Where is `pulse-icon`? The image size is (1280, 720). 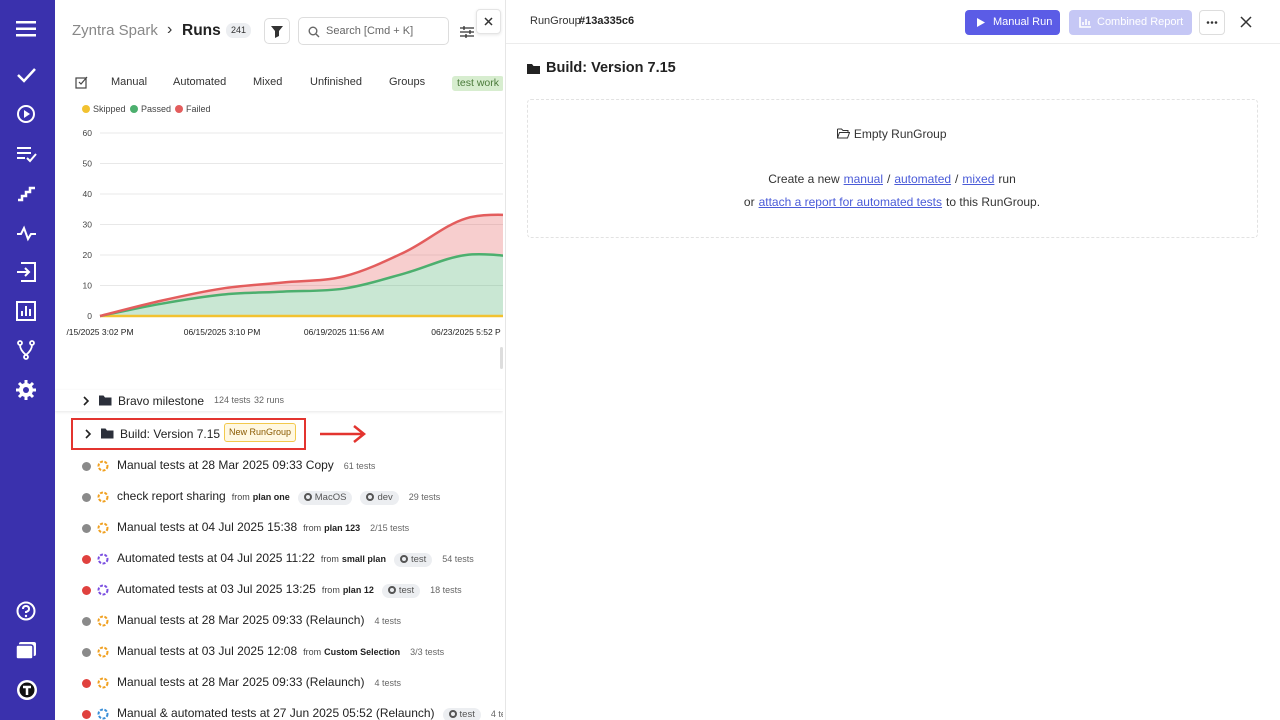 pulse-icon is located at coordinates (27, 233).